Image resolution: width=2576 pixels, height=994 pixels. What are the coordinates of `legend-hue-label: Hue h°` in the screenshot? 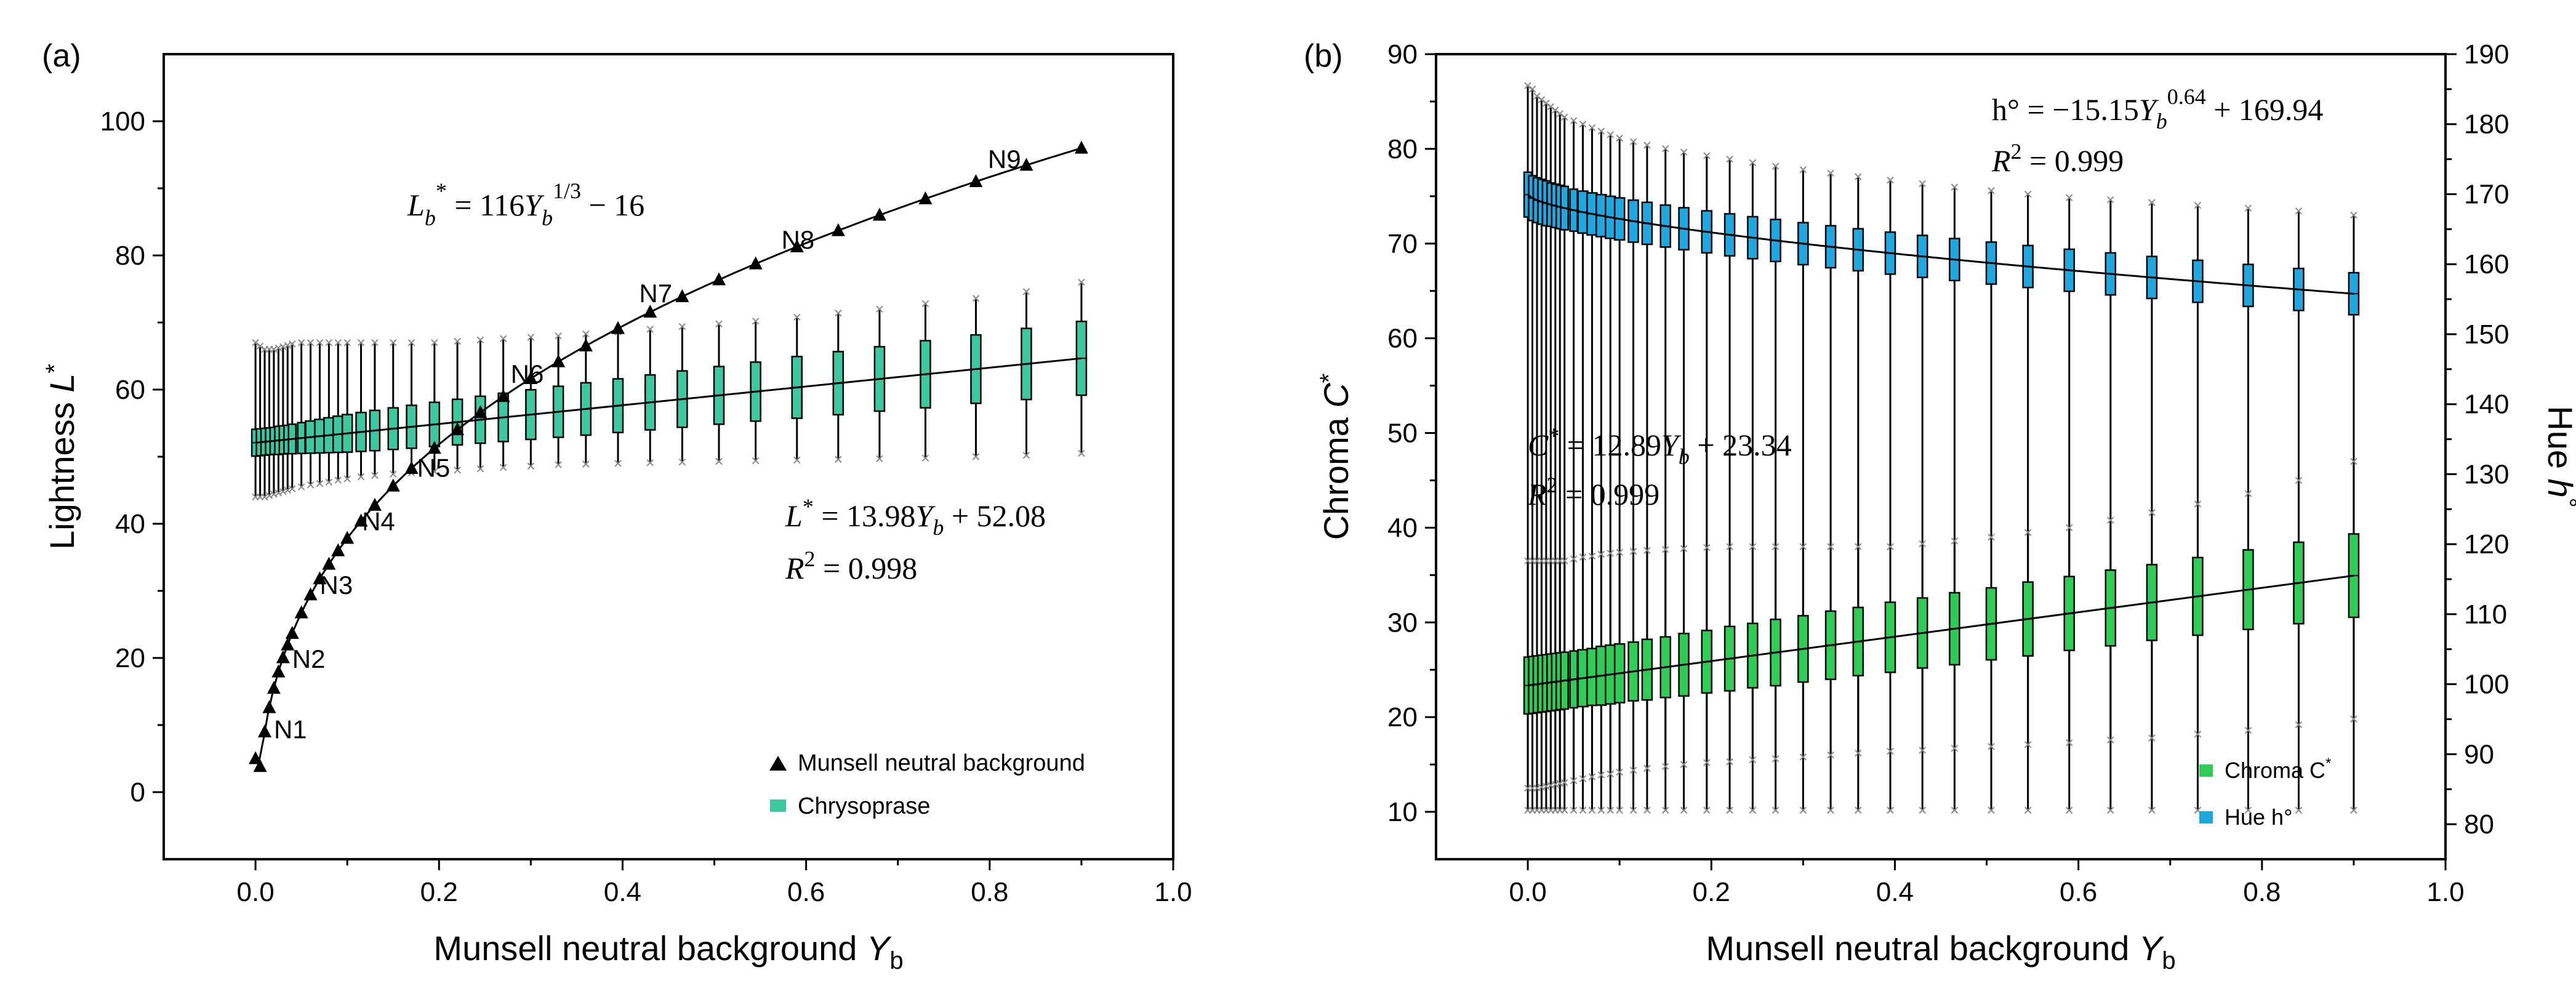 It's located at (2258, 817).